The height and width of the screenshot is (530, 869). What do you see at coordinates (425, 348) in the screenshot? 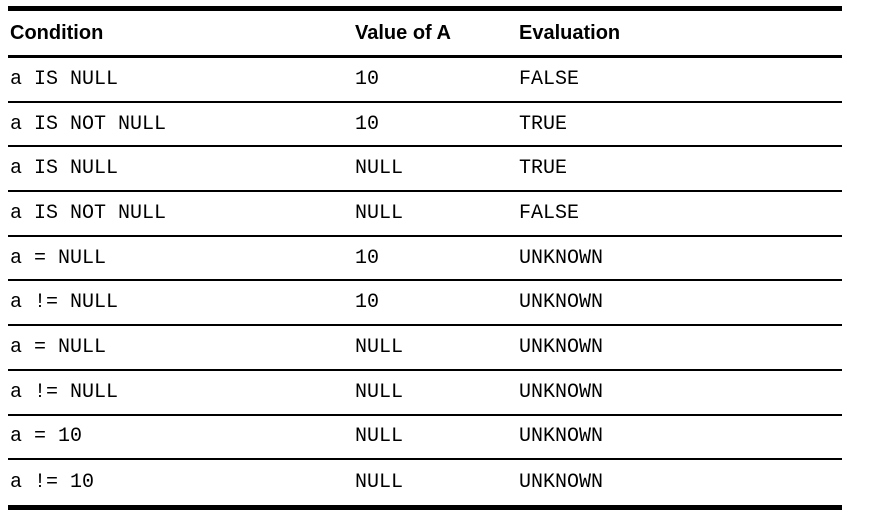
I see `table-row: a = NULL NULL UNKNOWN` at bounding box center [425, 348].